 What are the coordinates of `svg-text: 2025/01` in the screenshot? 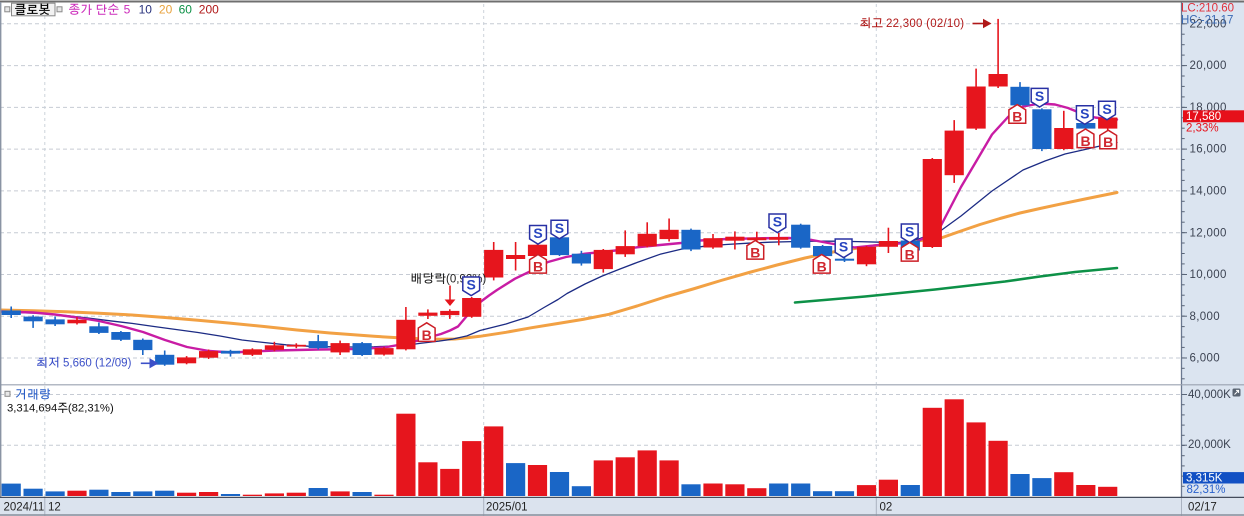 It's located at (507, 508).